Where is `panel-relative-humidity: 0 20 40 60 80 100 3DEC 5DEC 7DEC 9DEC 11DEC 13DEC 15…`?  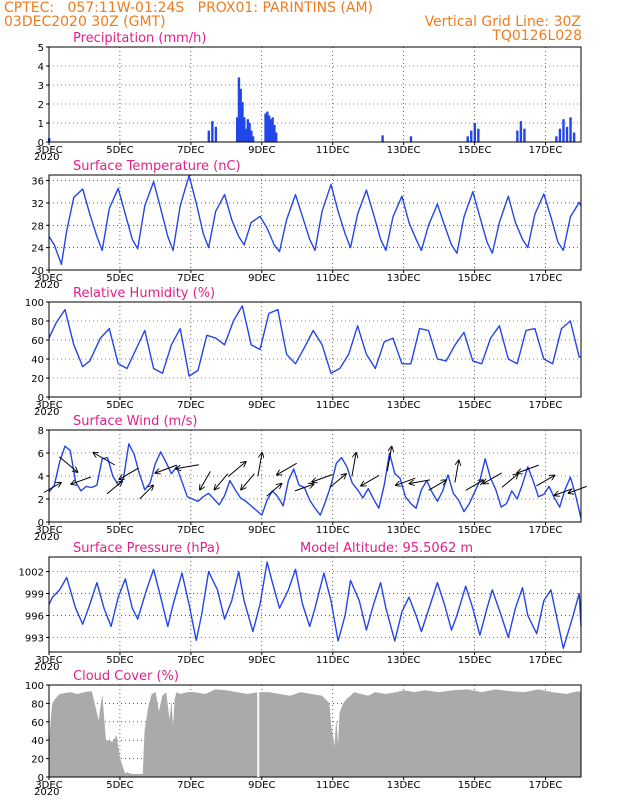
panel-relative-humidity: 0 20 40 60 80 100 3DEC 5DEC 7DEC 9DEC 11DEC 13DEC 15… is located at coordinates (303, 352).